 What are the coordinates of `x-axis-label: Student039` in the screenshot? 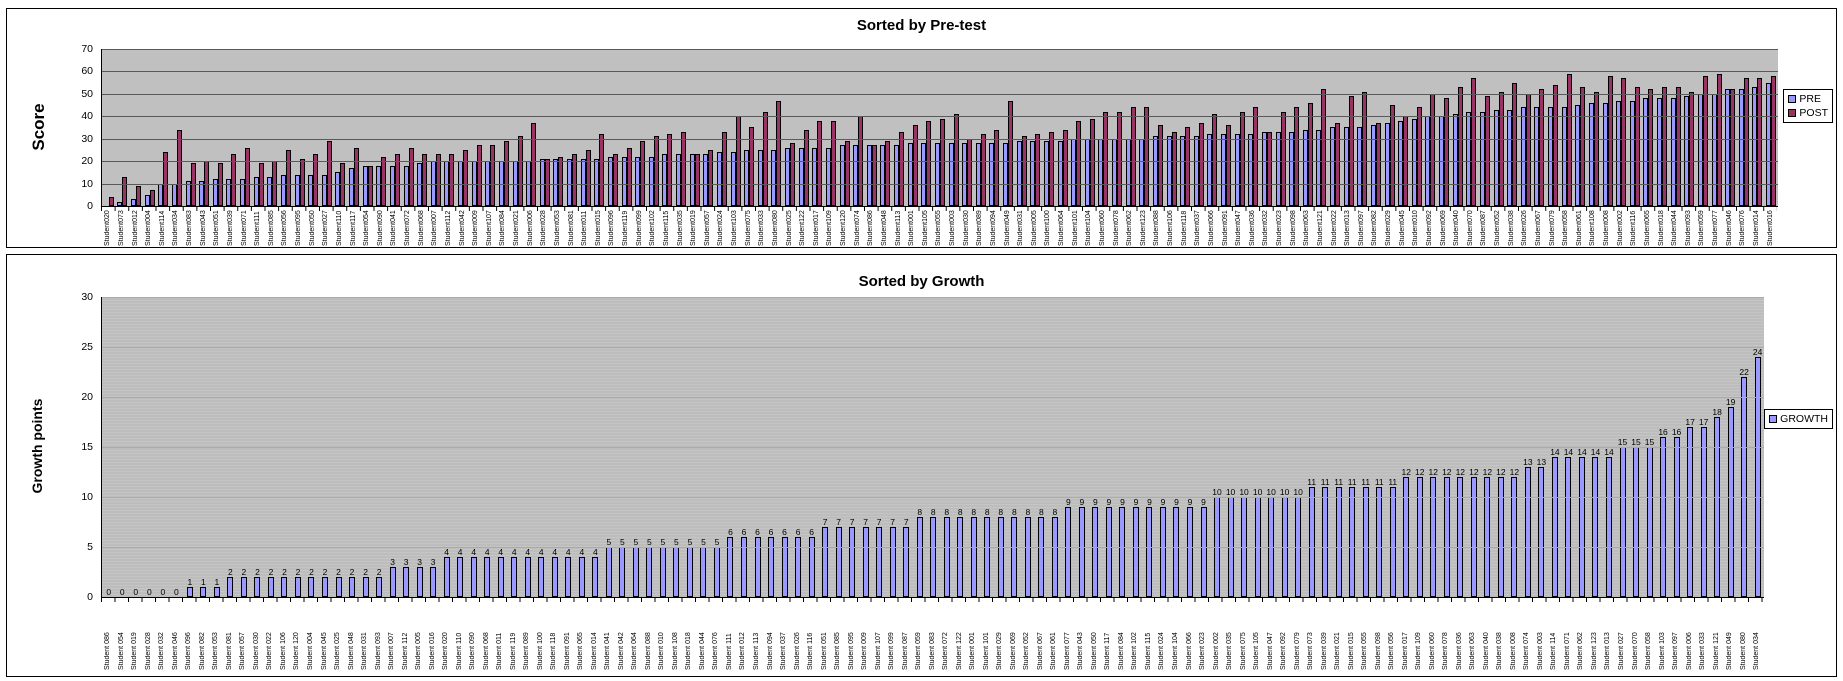 It's located at (230, 228).